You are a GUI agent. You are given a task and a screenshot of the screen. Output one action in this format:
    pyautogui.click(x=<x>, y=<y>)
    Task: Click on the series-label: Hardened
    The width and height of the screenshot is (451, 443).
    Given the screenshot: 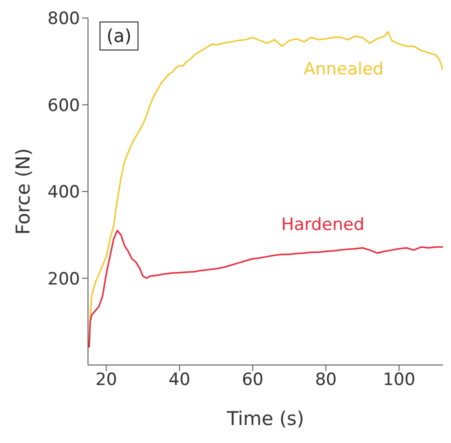 What is the action you would take?
    pyautogui.click(x=322, y=225)
    